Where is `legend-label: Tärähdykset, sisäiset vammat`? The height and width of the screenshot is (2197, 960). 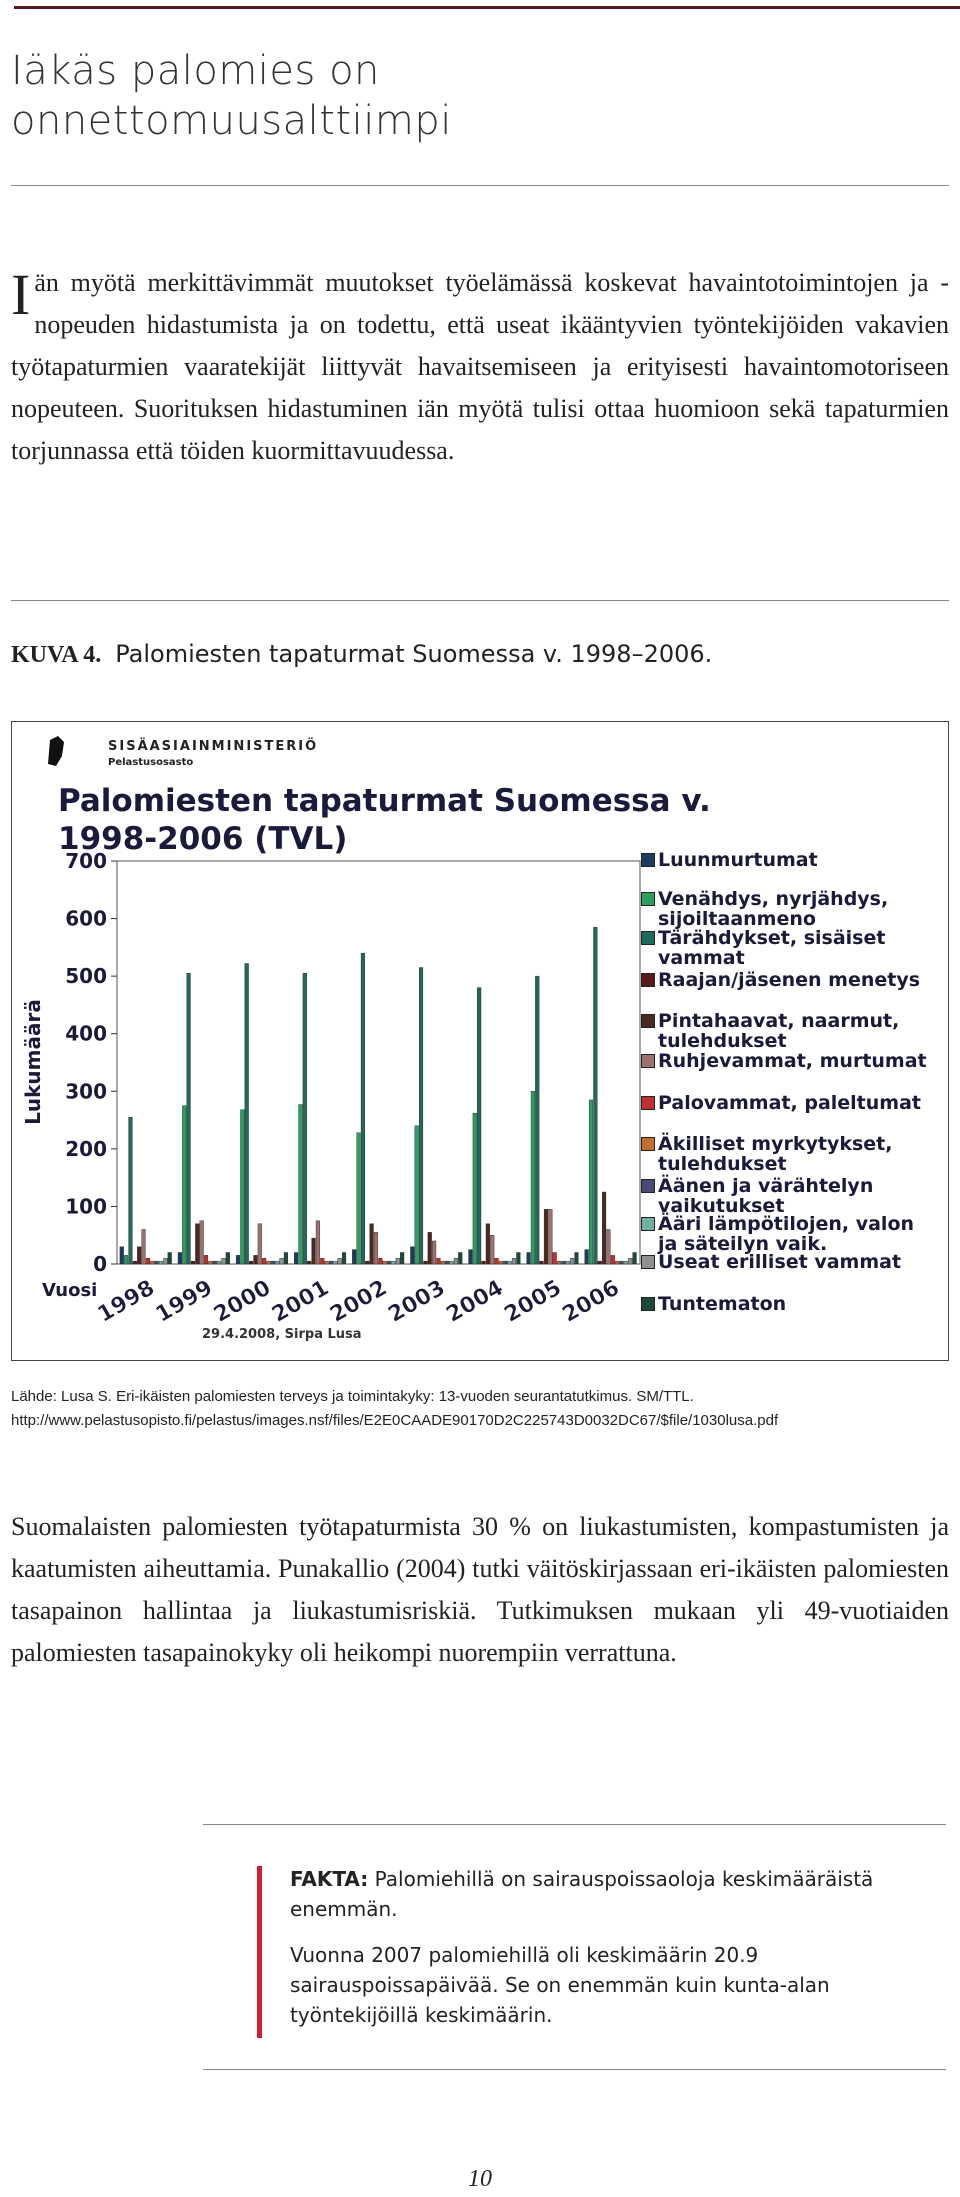 legend-label: Tärähdykset, sisäiset vammat is located at coordinates (772, 948).